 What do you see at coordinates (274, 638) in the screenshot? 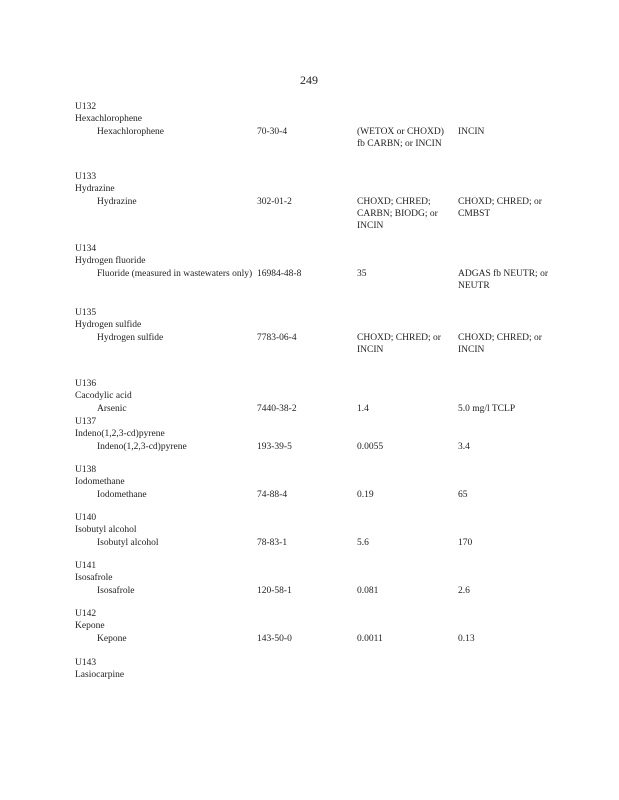
I see `cas-number: 143-50-0` at bounding box center [274, 638].